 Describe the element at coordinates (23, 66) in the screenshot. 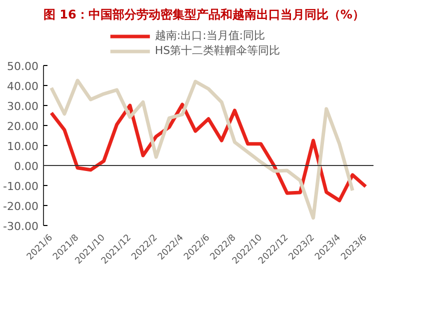

I see `y-tick-label: 50.00` at that location.